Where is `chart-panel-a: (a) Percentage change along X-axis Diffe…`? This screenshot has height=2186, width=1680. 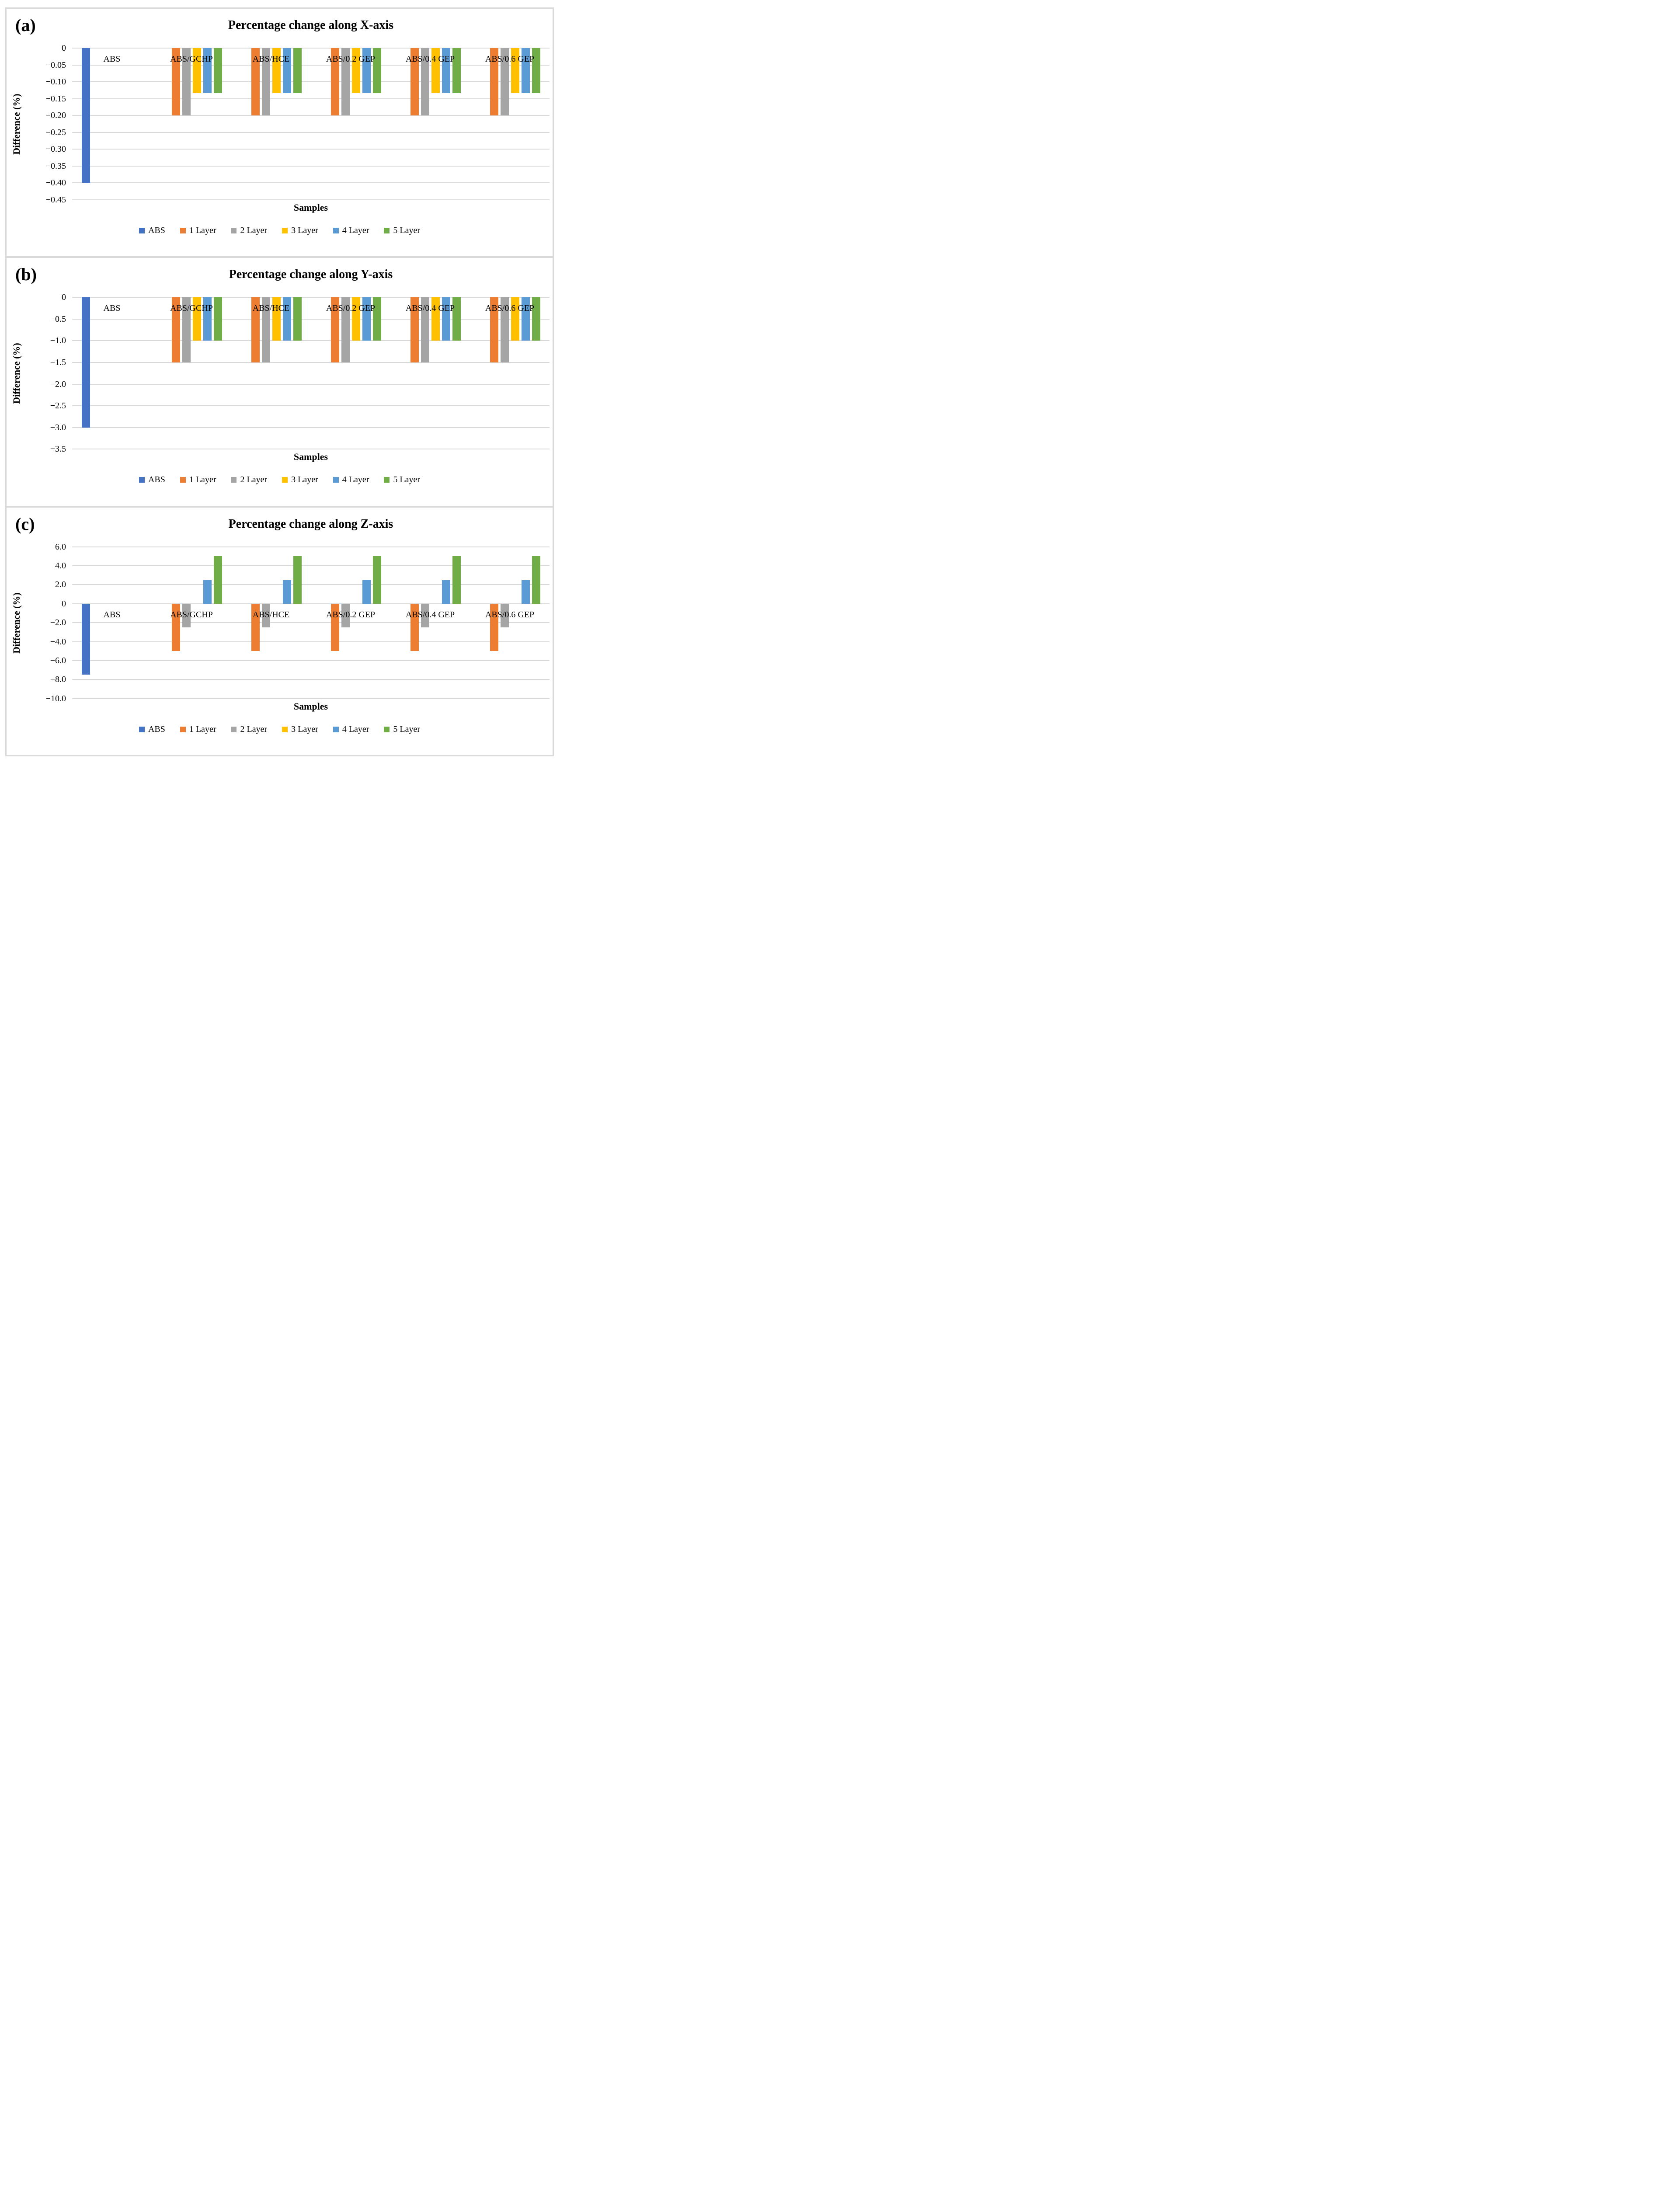 chart-panel-a: (a) Percentage change along X-axis Diffe… is located at coordinates (280, 133).